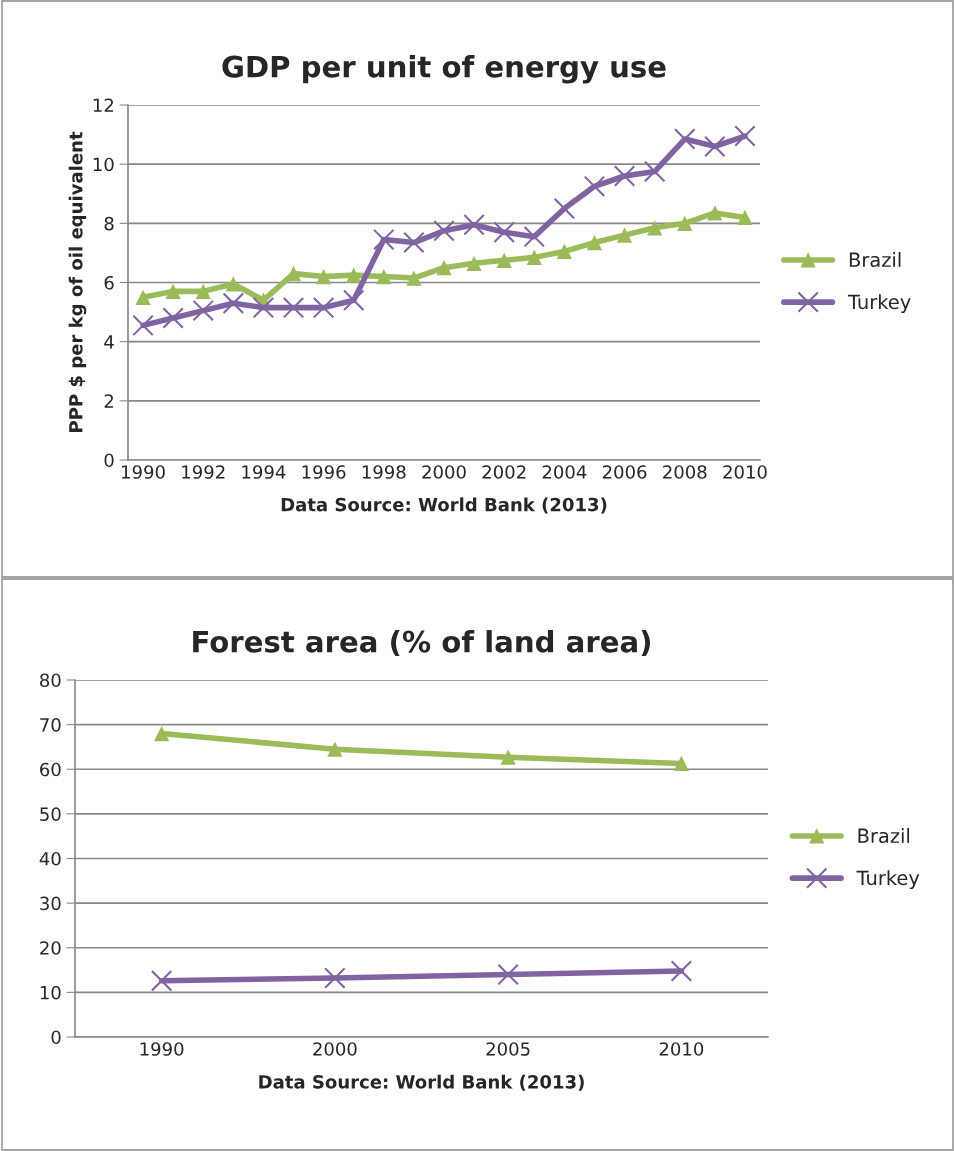 This screenshot has width=955, height=1151. I want to click on y-tick-label: 30, so click(50, 903).